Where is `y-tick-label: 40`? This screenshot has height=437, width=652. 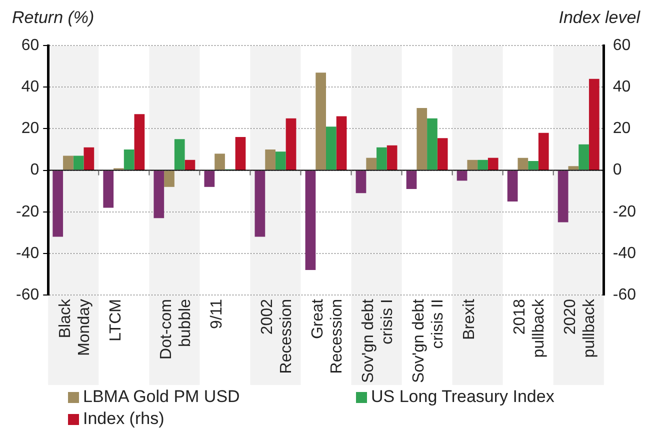 y-tick-label: 40 is located at coordinates (30, 87).